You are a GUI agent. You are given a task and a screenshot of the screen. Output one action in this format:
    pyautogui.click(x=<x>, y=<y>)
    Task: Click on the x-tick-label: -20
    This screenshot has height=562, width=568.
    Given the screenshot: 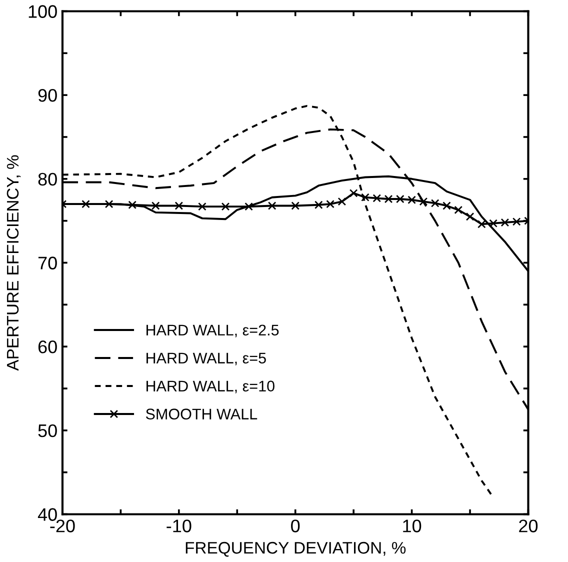 What is the action you would take?
    pyautogui.click(x=62, y=526)
    